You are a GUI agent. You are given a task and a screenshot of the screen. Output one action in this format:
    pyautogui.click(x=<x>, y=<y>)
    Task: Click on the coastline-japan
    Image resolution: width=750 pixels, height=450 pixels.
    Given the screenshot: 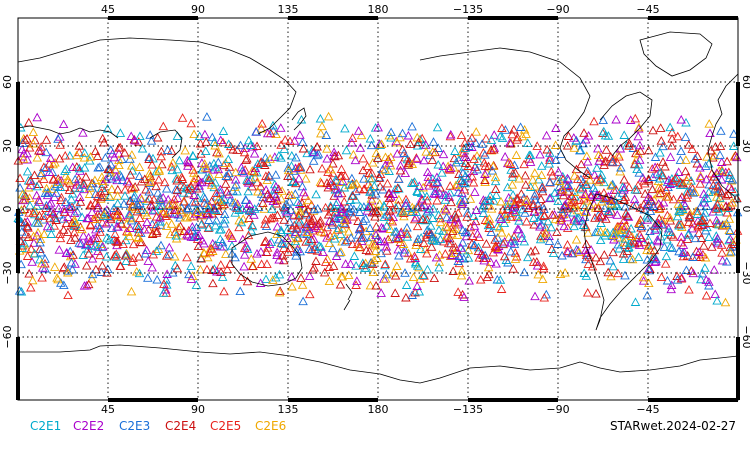 What is the action you would take?
    pyautogui.click(x=299, y=119)
    